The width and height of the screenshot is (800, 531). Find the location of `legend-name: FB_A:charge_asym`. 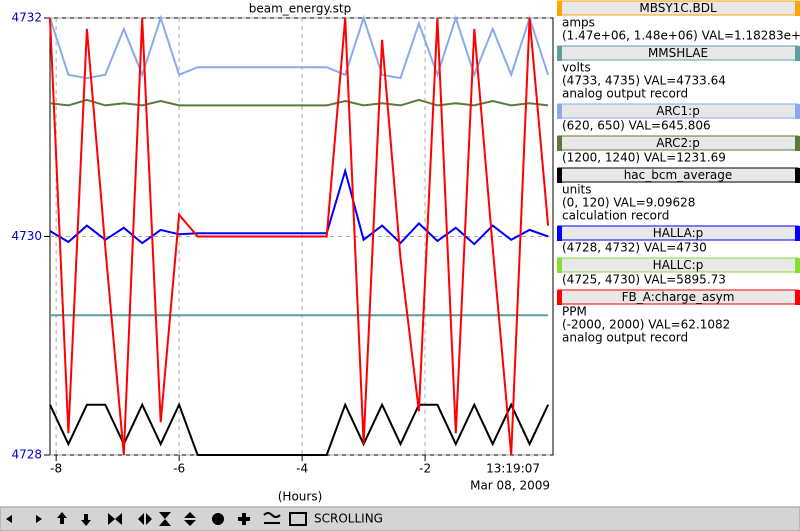

legend-name: FB_A:charge_asym is located at coordinates (678, 297).